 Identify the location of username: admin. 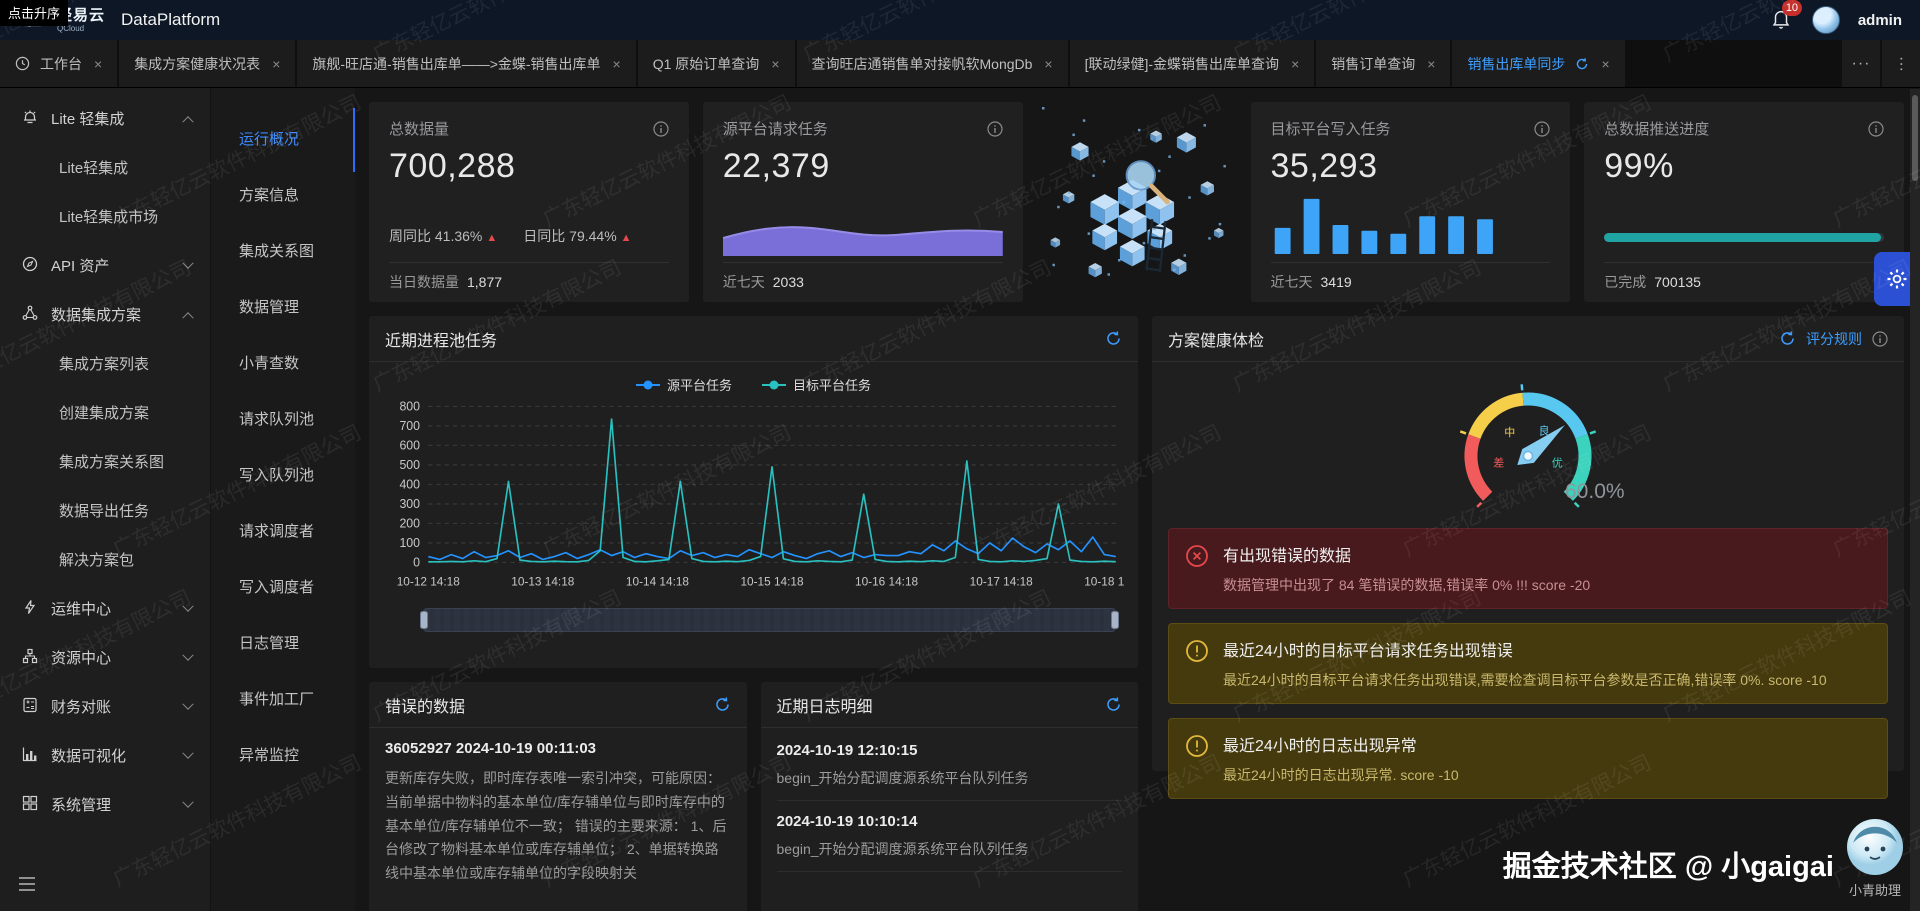
(1879, 20).